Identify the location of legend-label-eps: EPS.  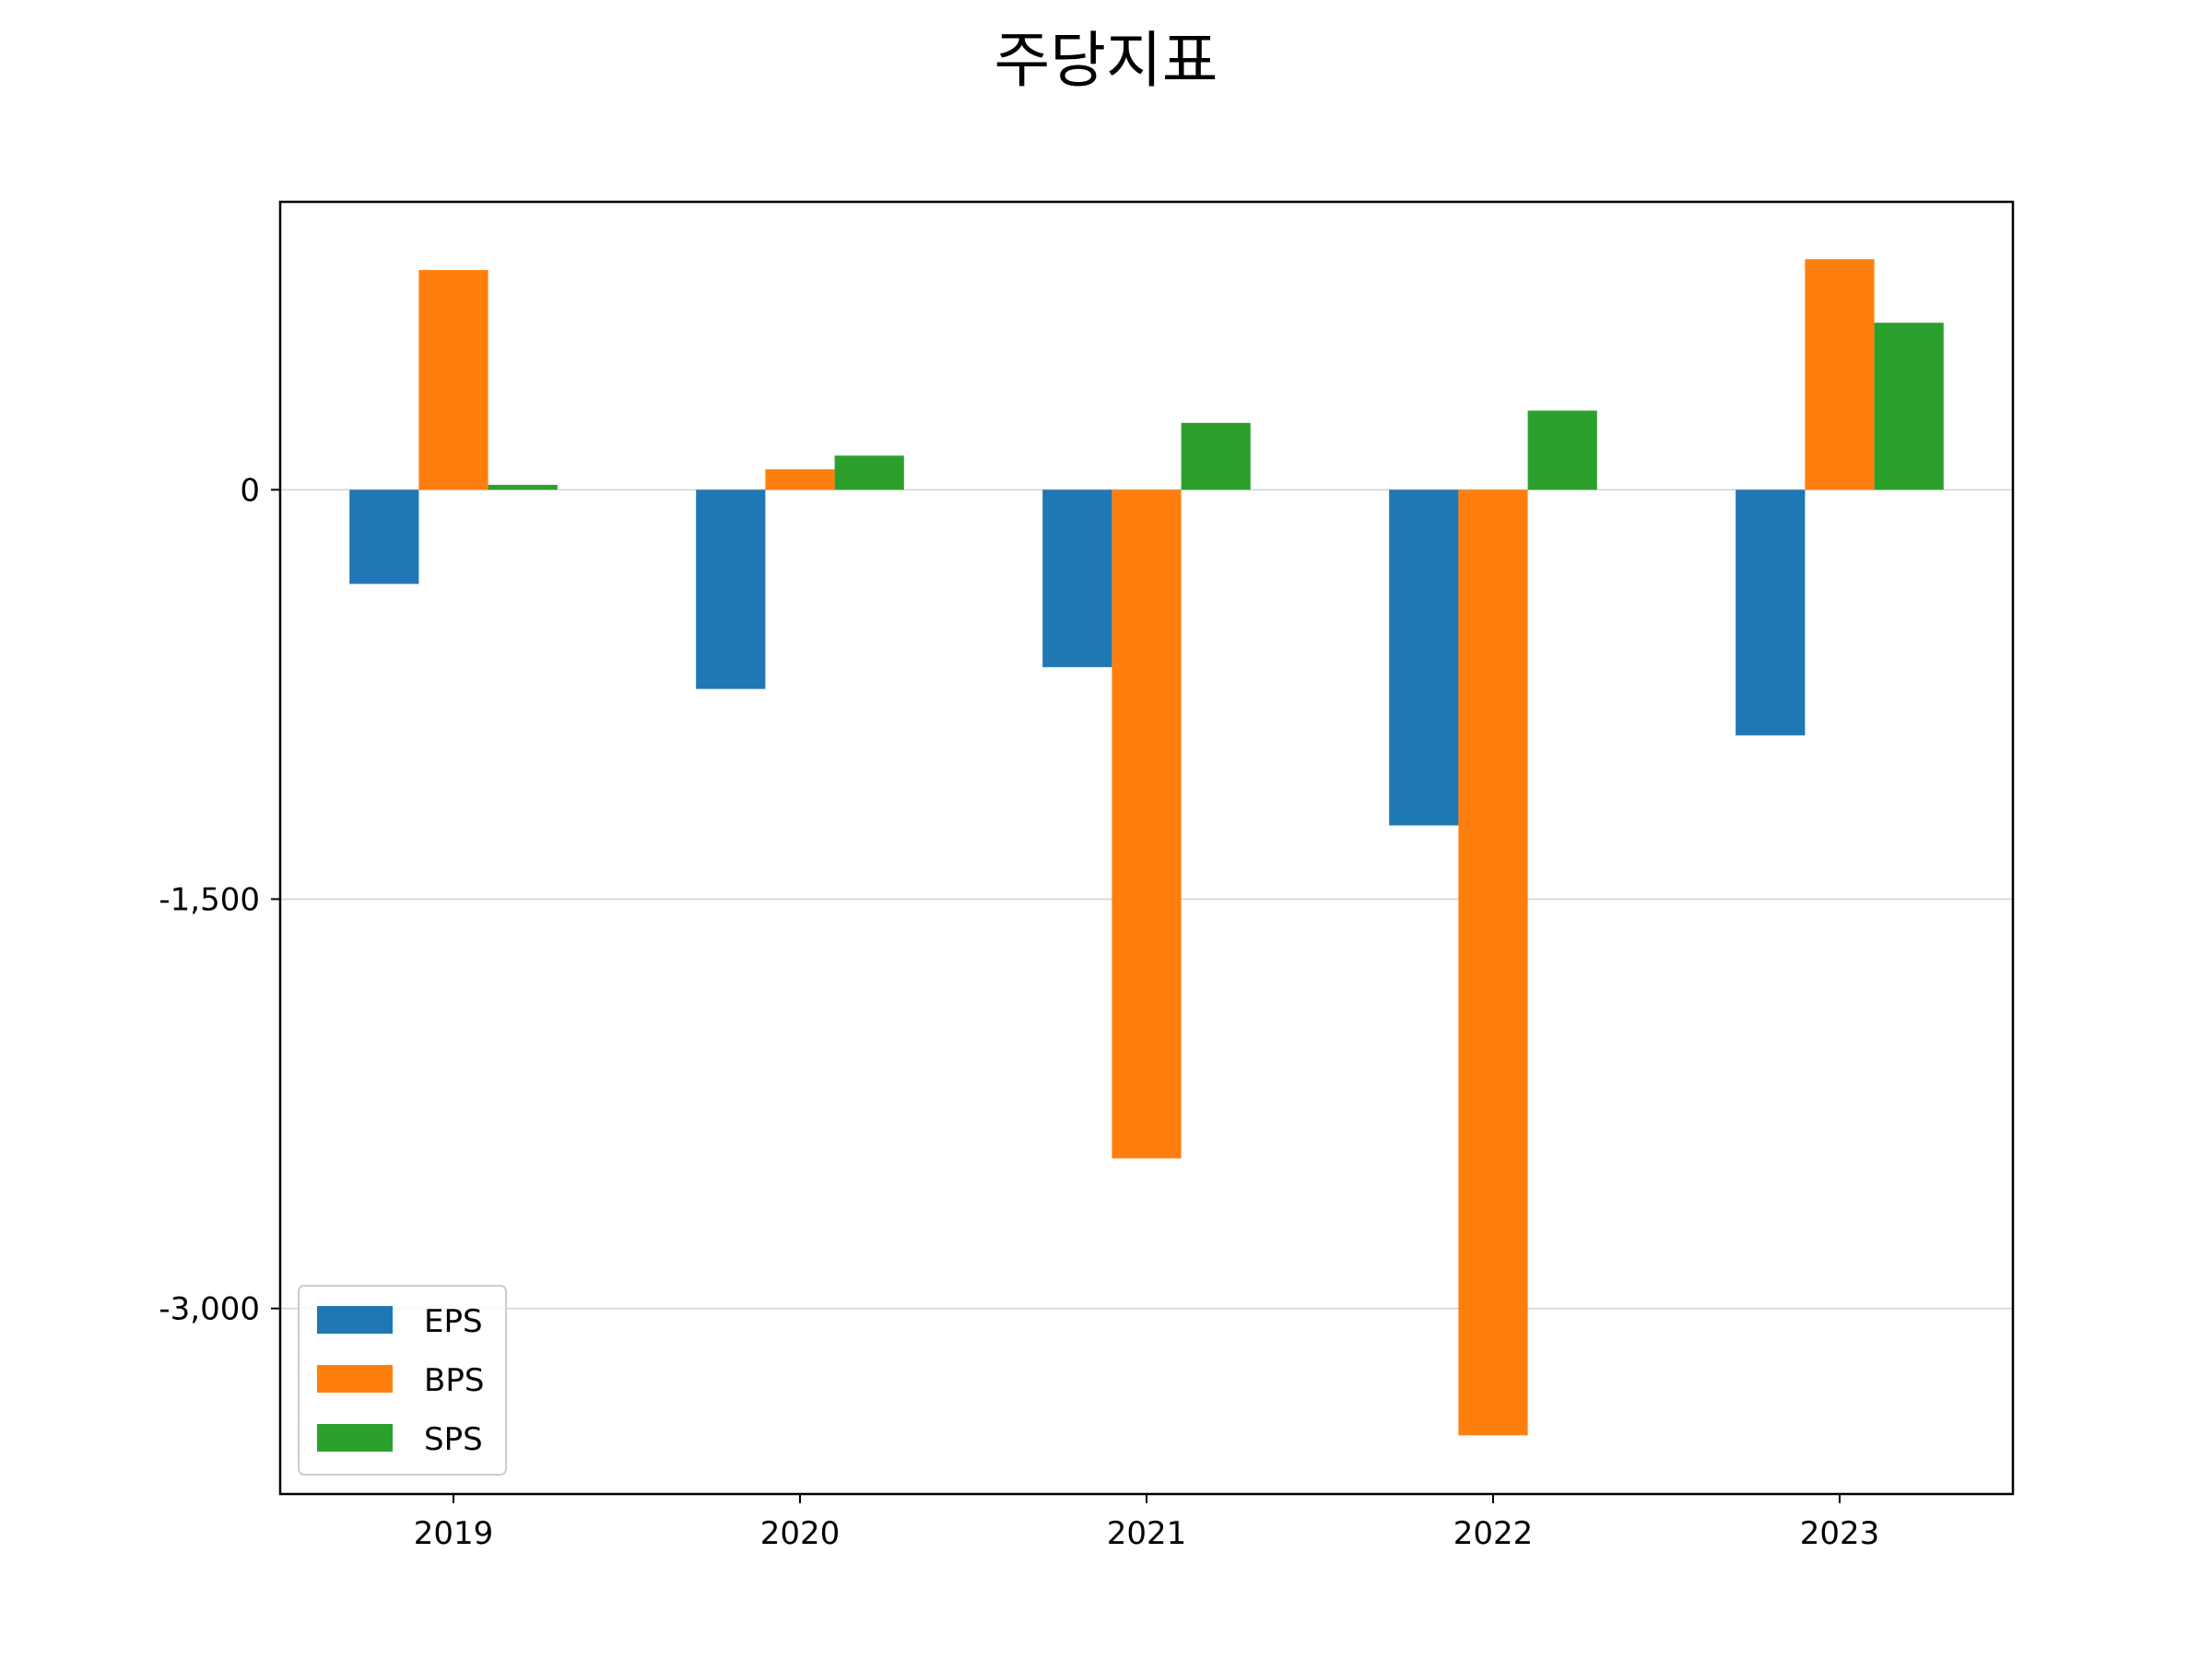
(453, 1321).